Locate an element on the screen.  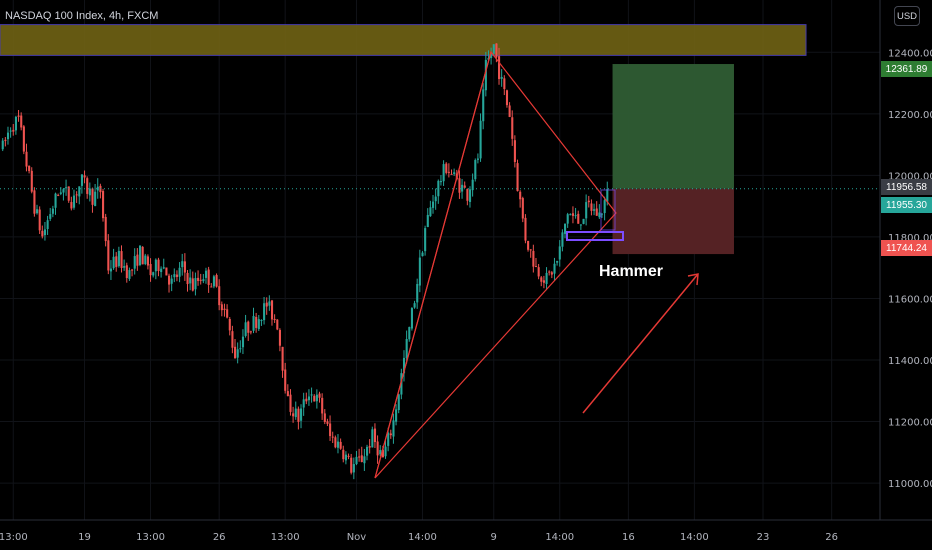
arrow-shaft is located at coordinates (640, 343).